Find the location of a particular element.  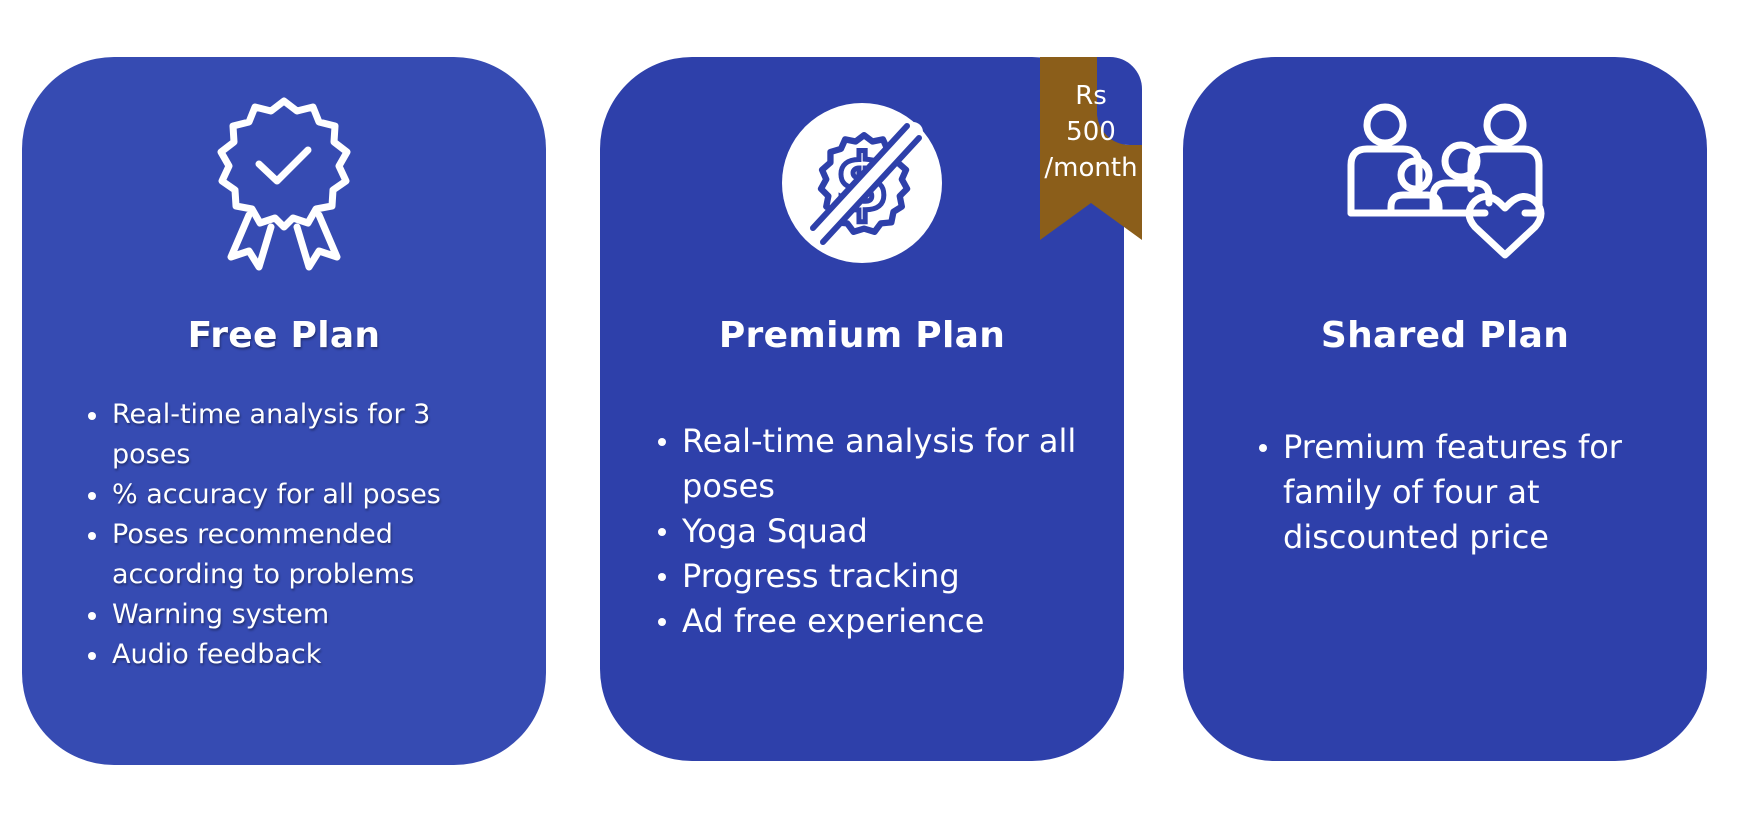

plan-title: Shared Plan is located at coordinates (1445, 335).